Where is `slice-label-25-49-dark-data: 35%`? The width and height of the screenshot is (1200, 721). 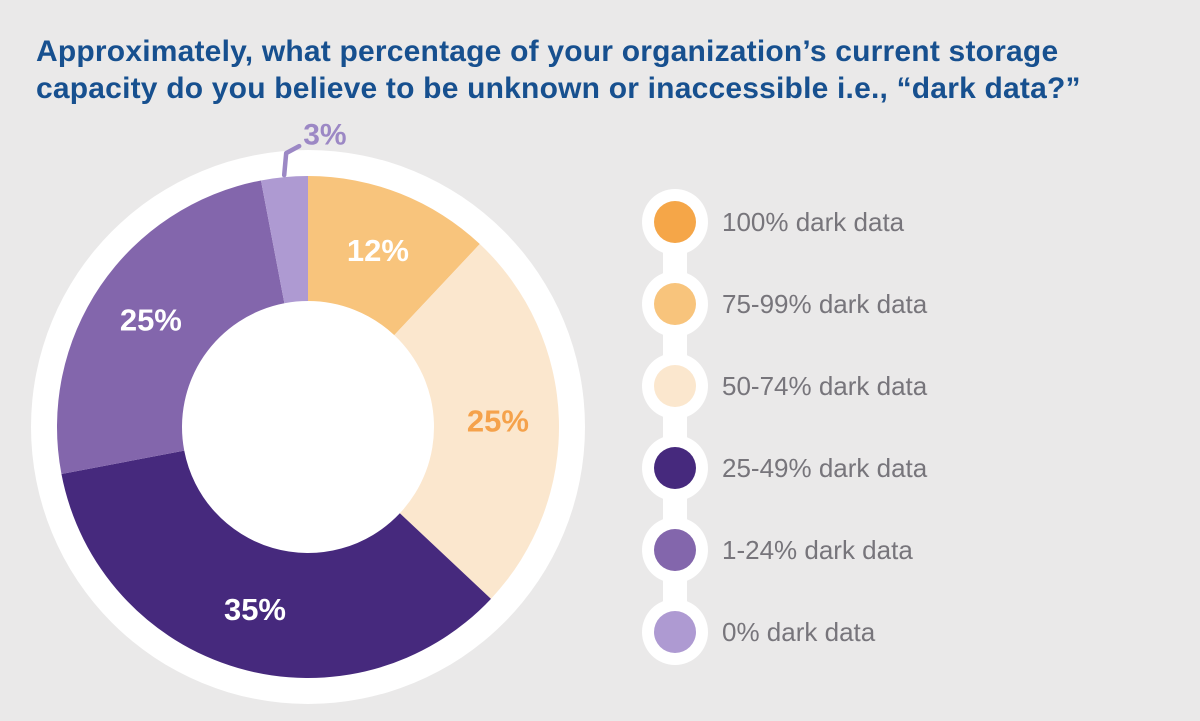 slice-label-25-49-dark-data: 35% is located at coordinates (255, 609).